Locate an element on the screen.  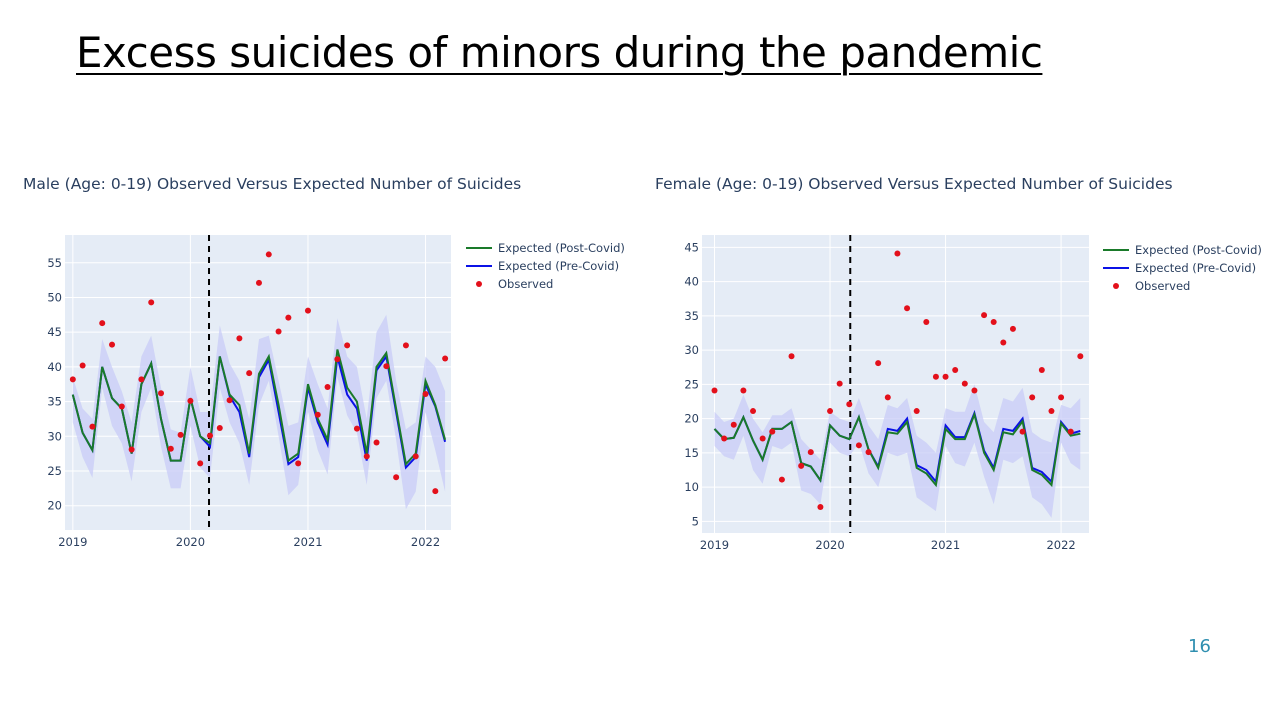
male-legend-label: Observed is located at coordinates (525, 284).